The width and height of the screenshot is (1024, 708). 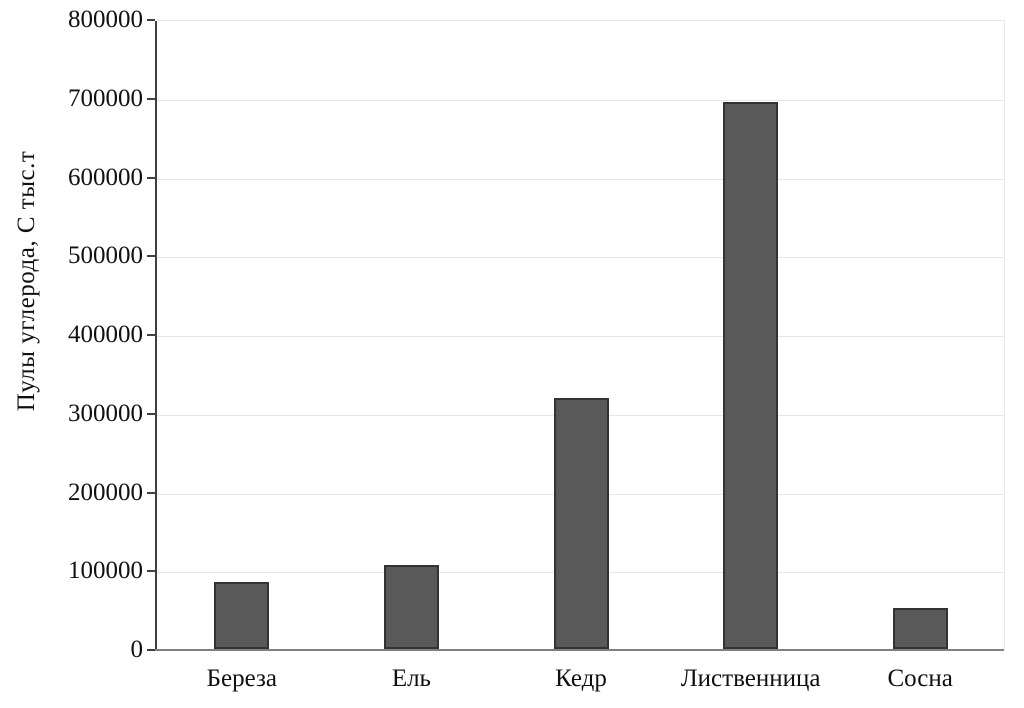 What do you see at coordinates (920, 678) in the screenshot?
I see `x-category-label: Сосна` at bounding box center [920, 678].